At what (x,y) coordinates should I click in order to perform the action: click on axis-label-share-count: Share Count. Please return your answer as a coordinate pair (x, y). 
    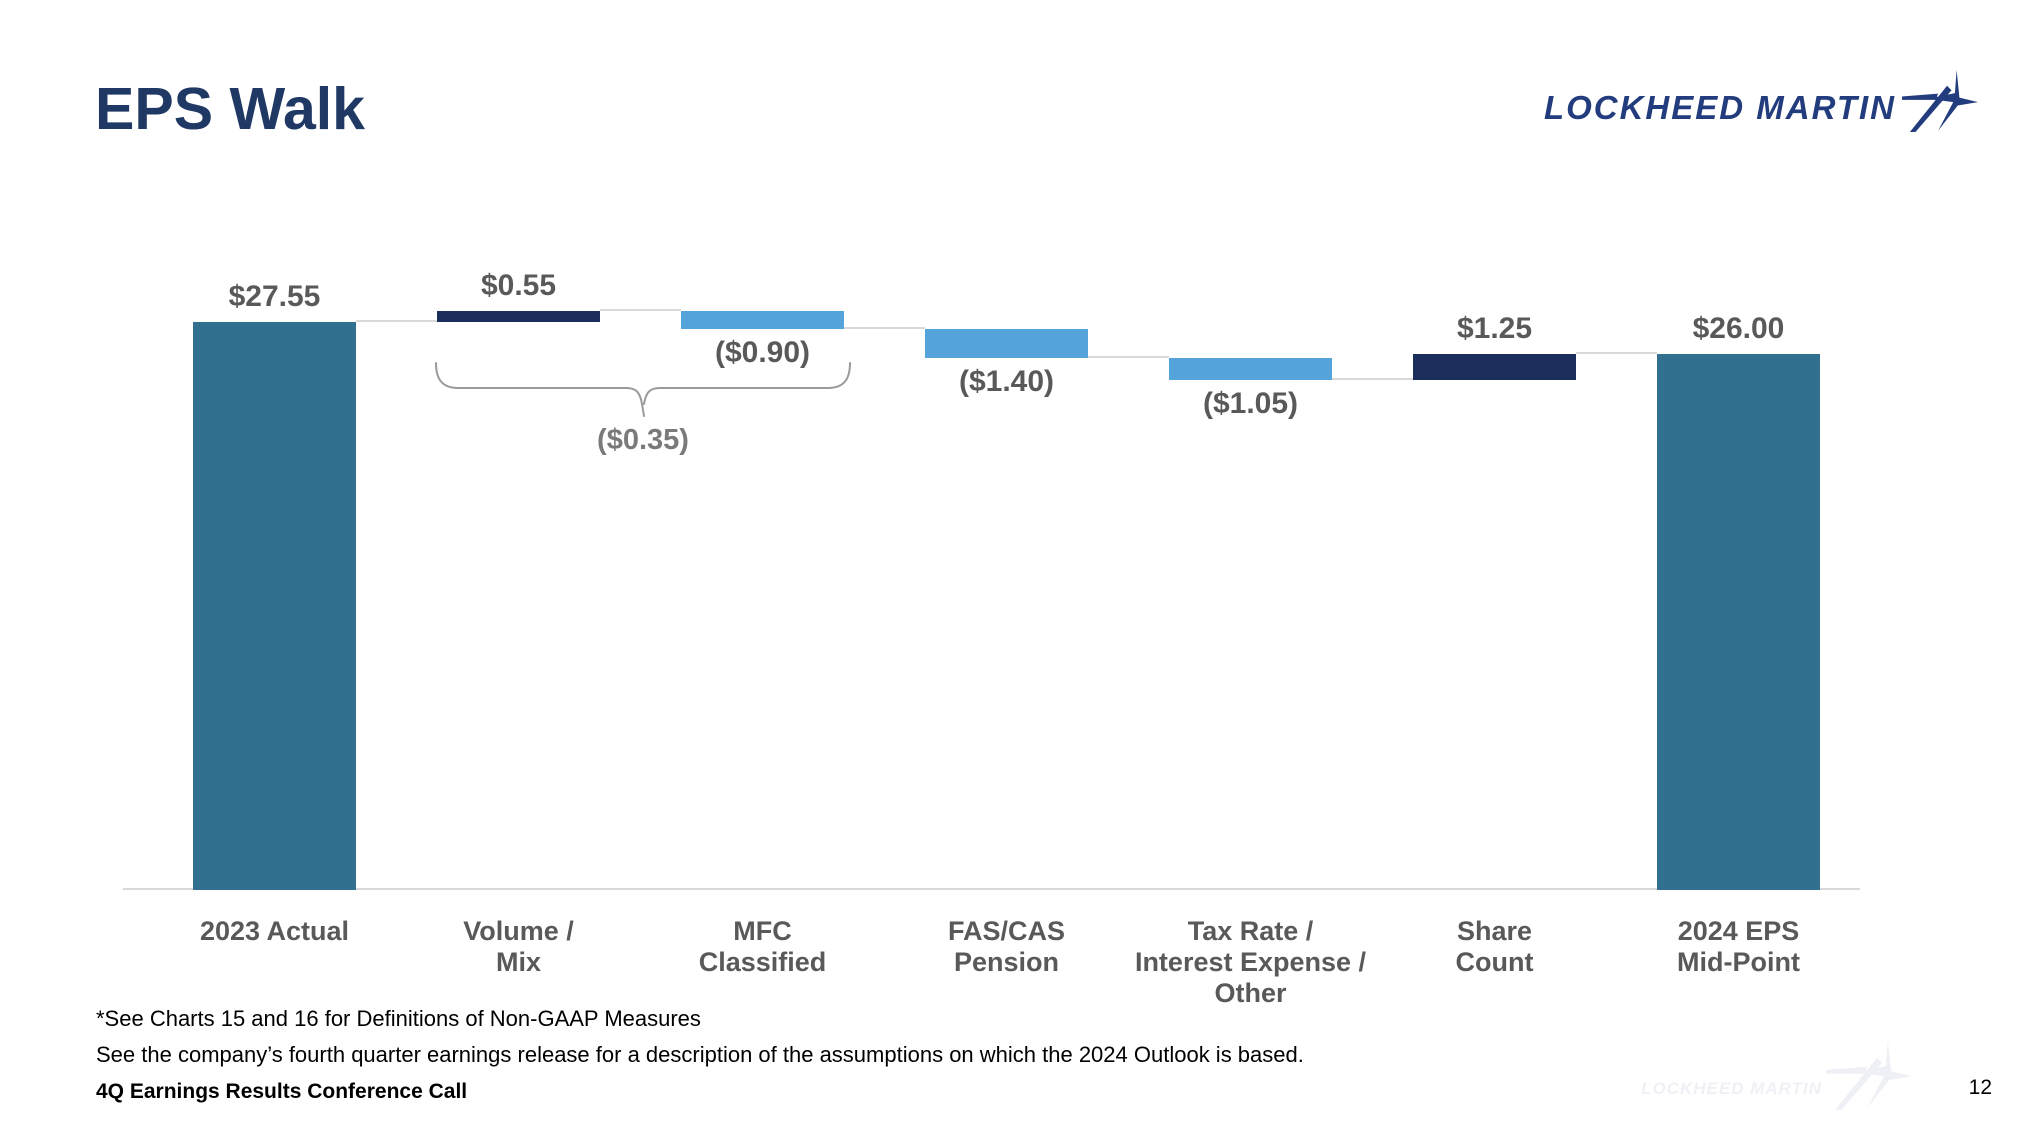
    Looking at the image, I should click on (1494, 946).